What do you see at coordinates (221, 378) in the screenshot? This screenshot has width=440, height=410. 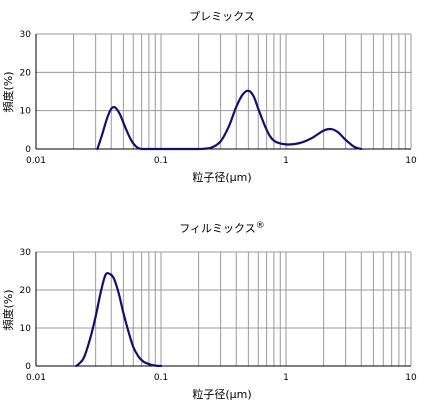 I see `filmix-x-ticks: 0.01 0.1 1 10` at bounding box center [221, 378].